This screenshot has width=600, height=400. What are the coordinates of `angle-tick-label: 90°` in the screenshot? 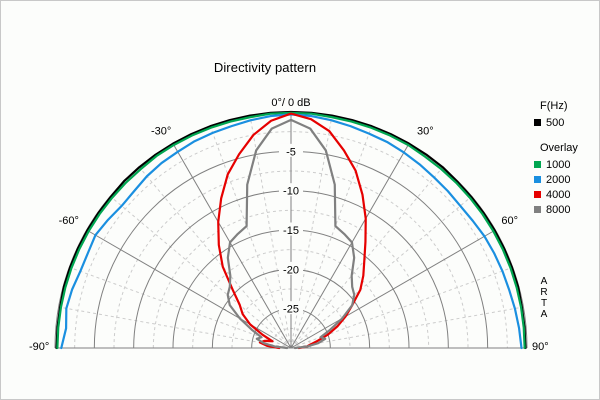 It's located at (540, 347).